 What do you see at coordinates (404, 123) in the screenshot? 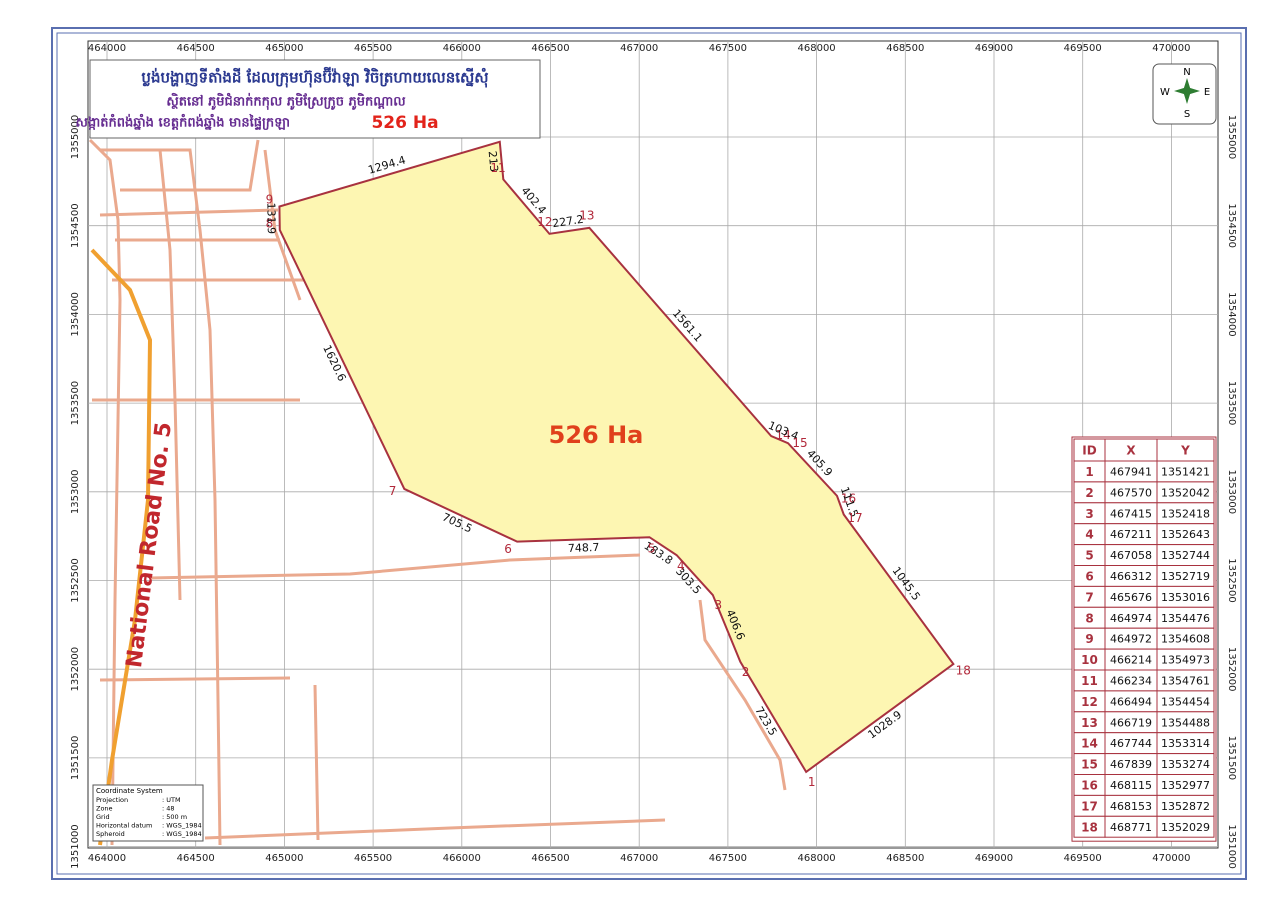
I see `title-area: 526 Ha` at bounding box center [404, 123].